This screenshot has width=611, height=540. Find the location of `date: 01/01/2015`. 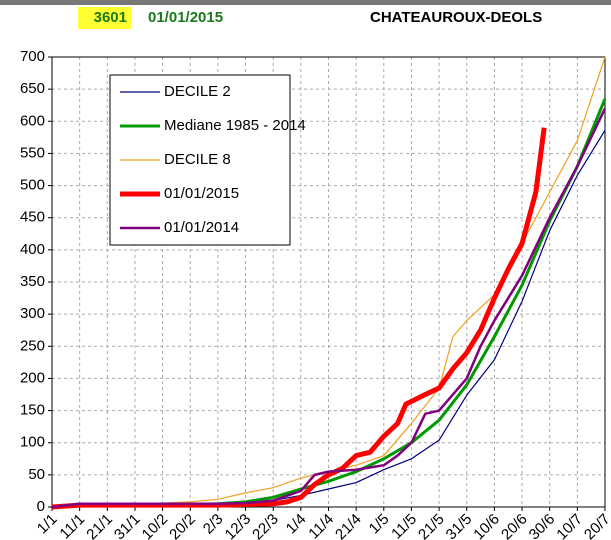

date: 01/01/2015 is located at coordinates (185, 17).